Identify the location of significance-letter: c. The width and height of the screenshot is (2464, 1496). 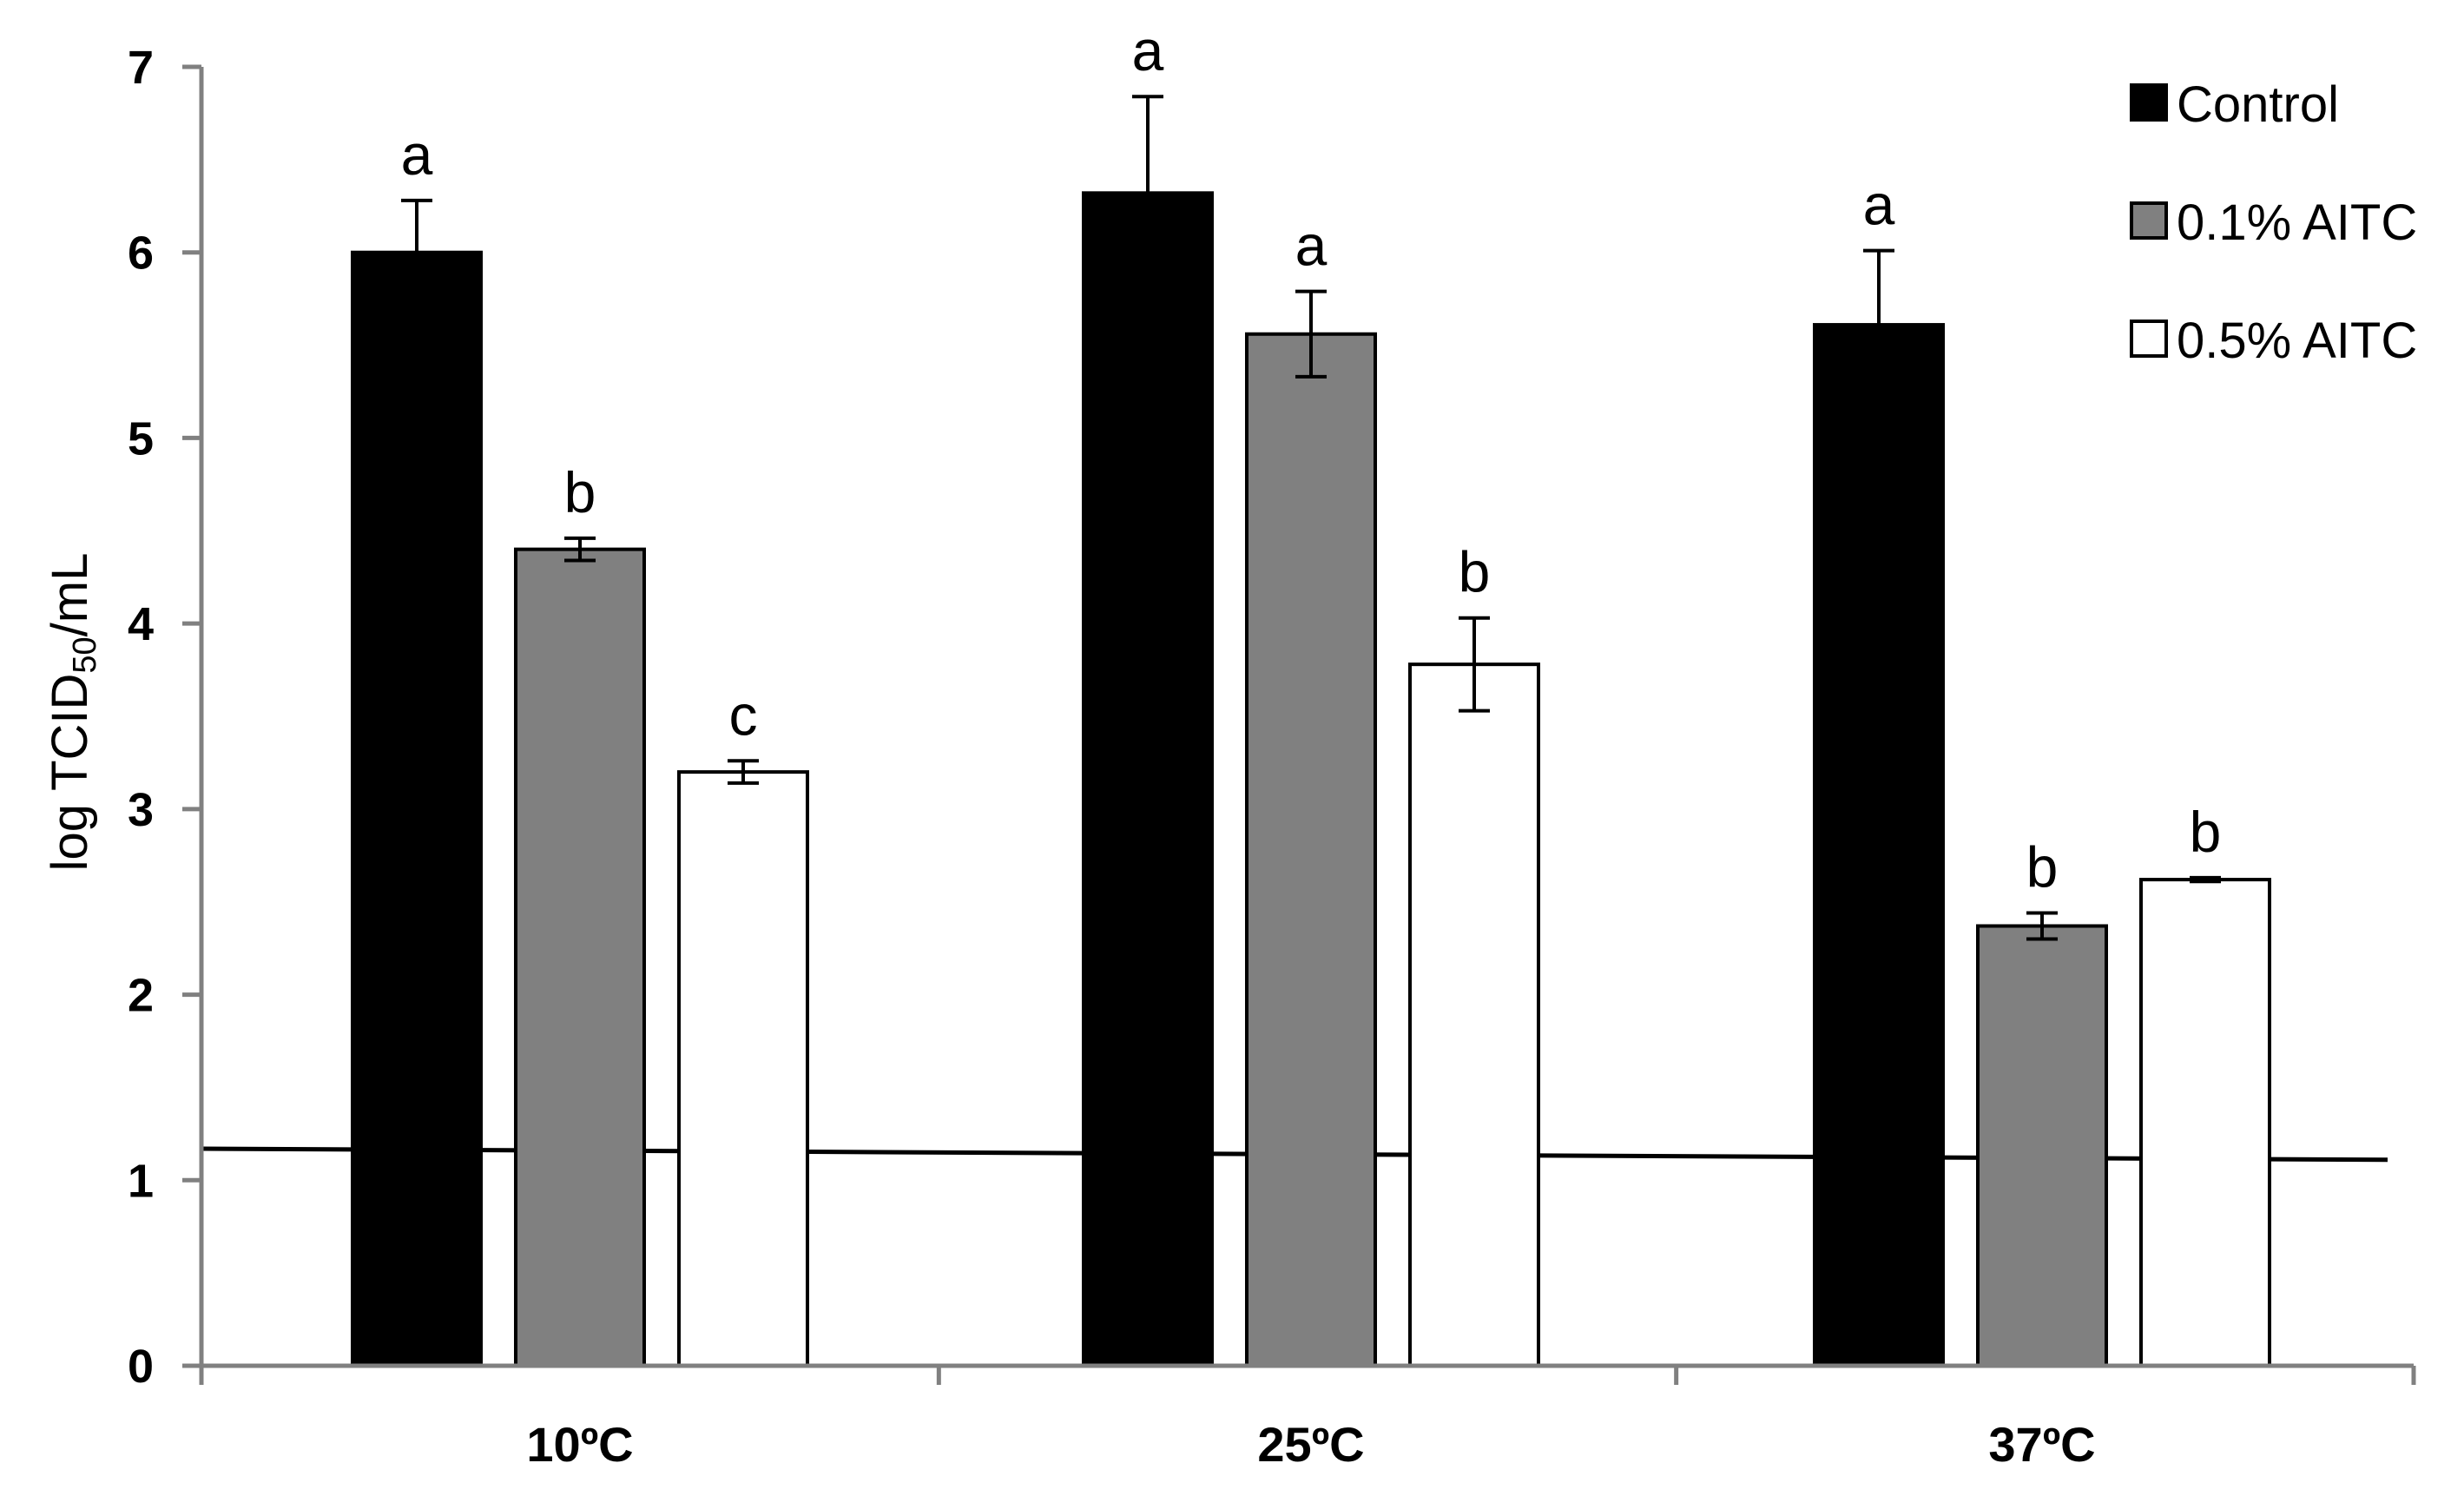
(743, 715).